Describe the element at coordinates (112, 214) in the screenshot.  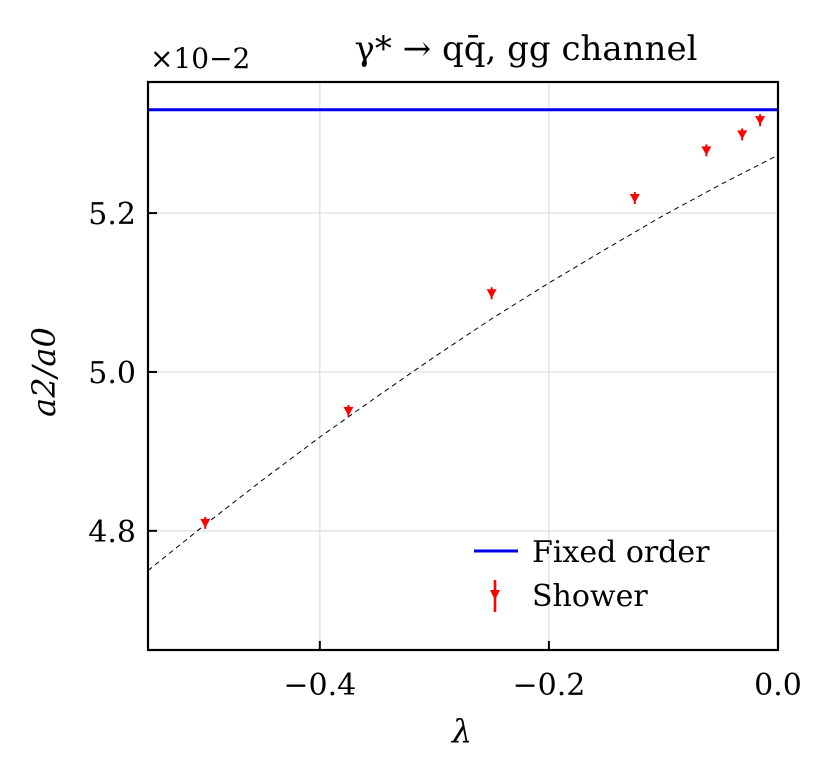
I see `y-tick-label: 5.2` at that location.